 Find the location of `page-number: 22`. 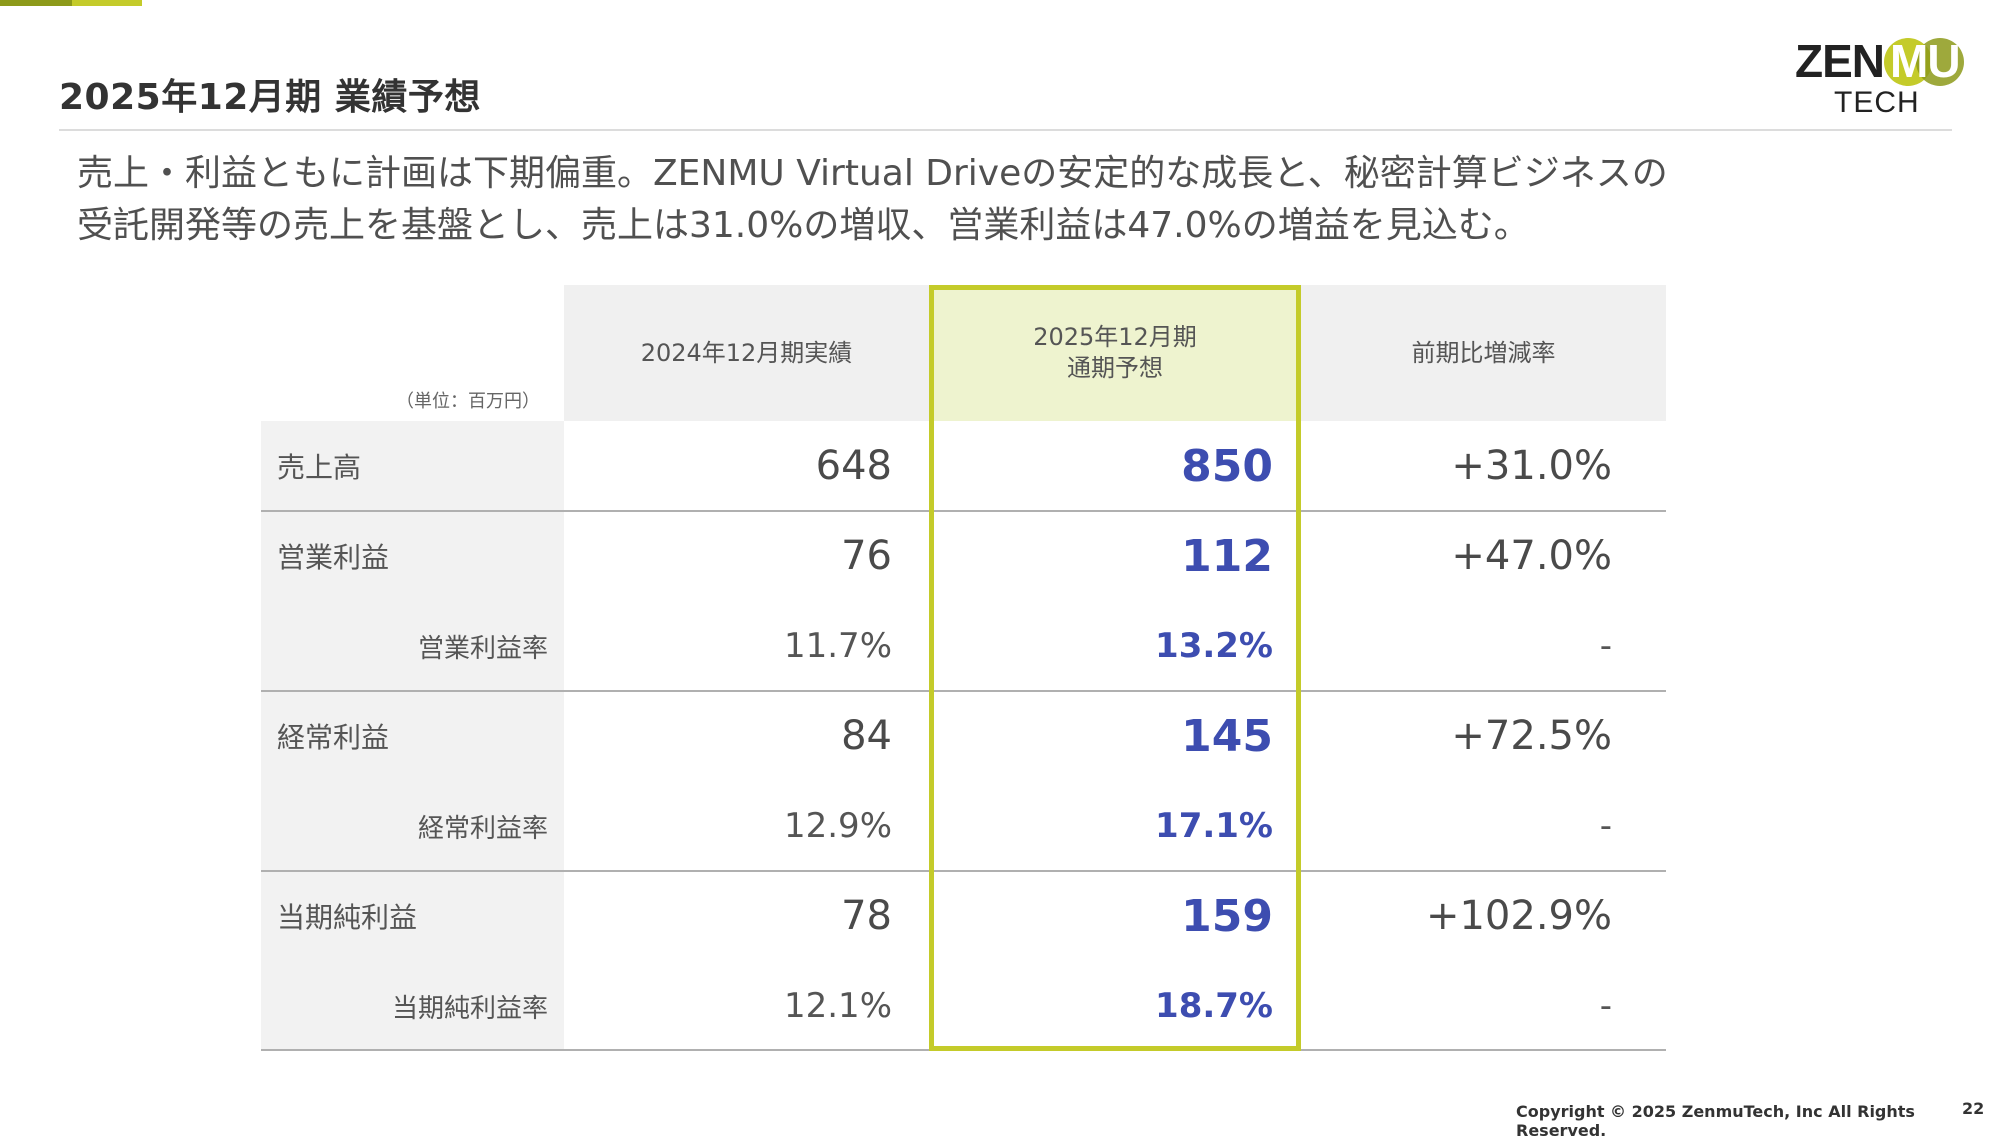

page-number: 22 is located at coordinates (1973, 1108).